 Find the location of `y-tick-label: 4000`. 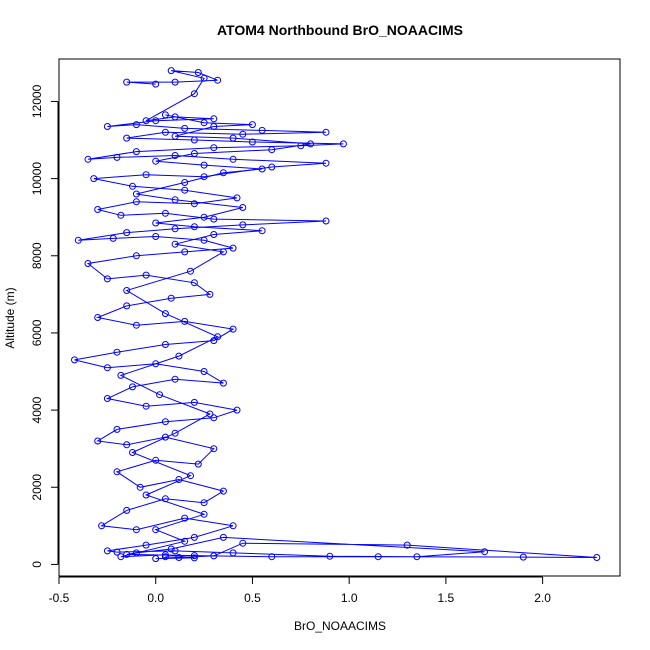

y-tick-label: 4000 is located at coordinates (37, 409).